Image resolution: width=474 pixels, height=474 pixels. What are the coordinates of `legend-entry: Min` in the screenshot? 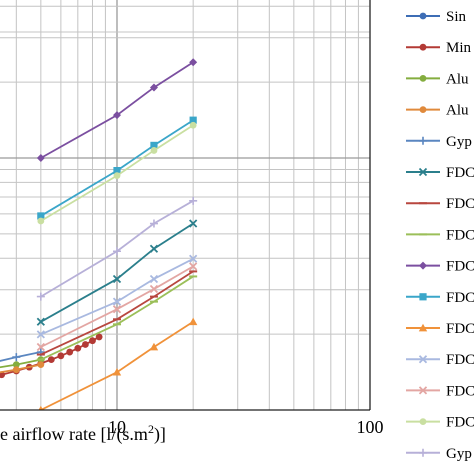 It's located at (439, 48).